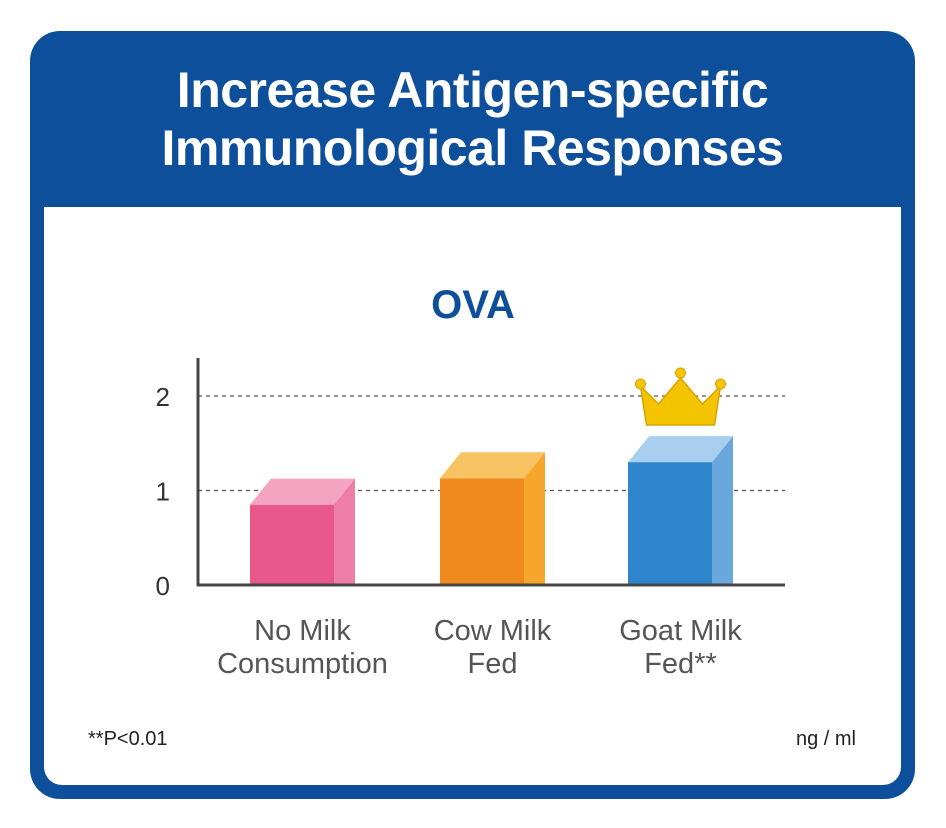 Image resolution: width=946 pixels, height=828 pixels. I want to click on title-line-1: Increase Antigen-specific, so click(472, 90).